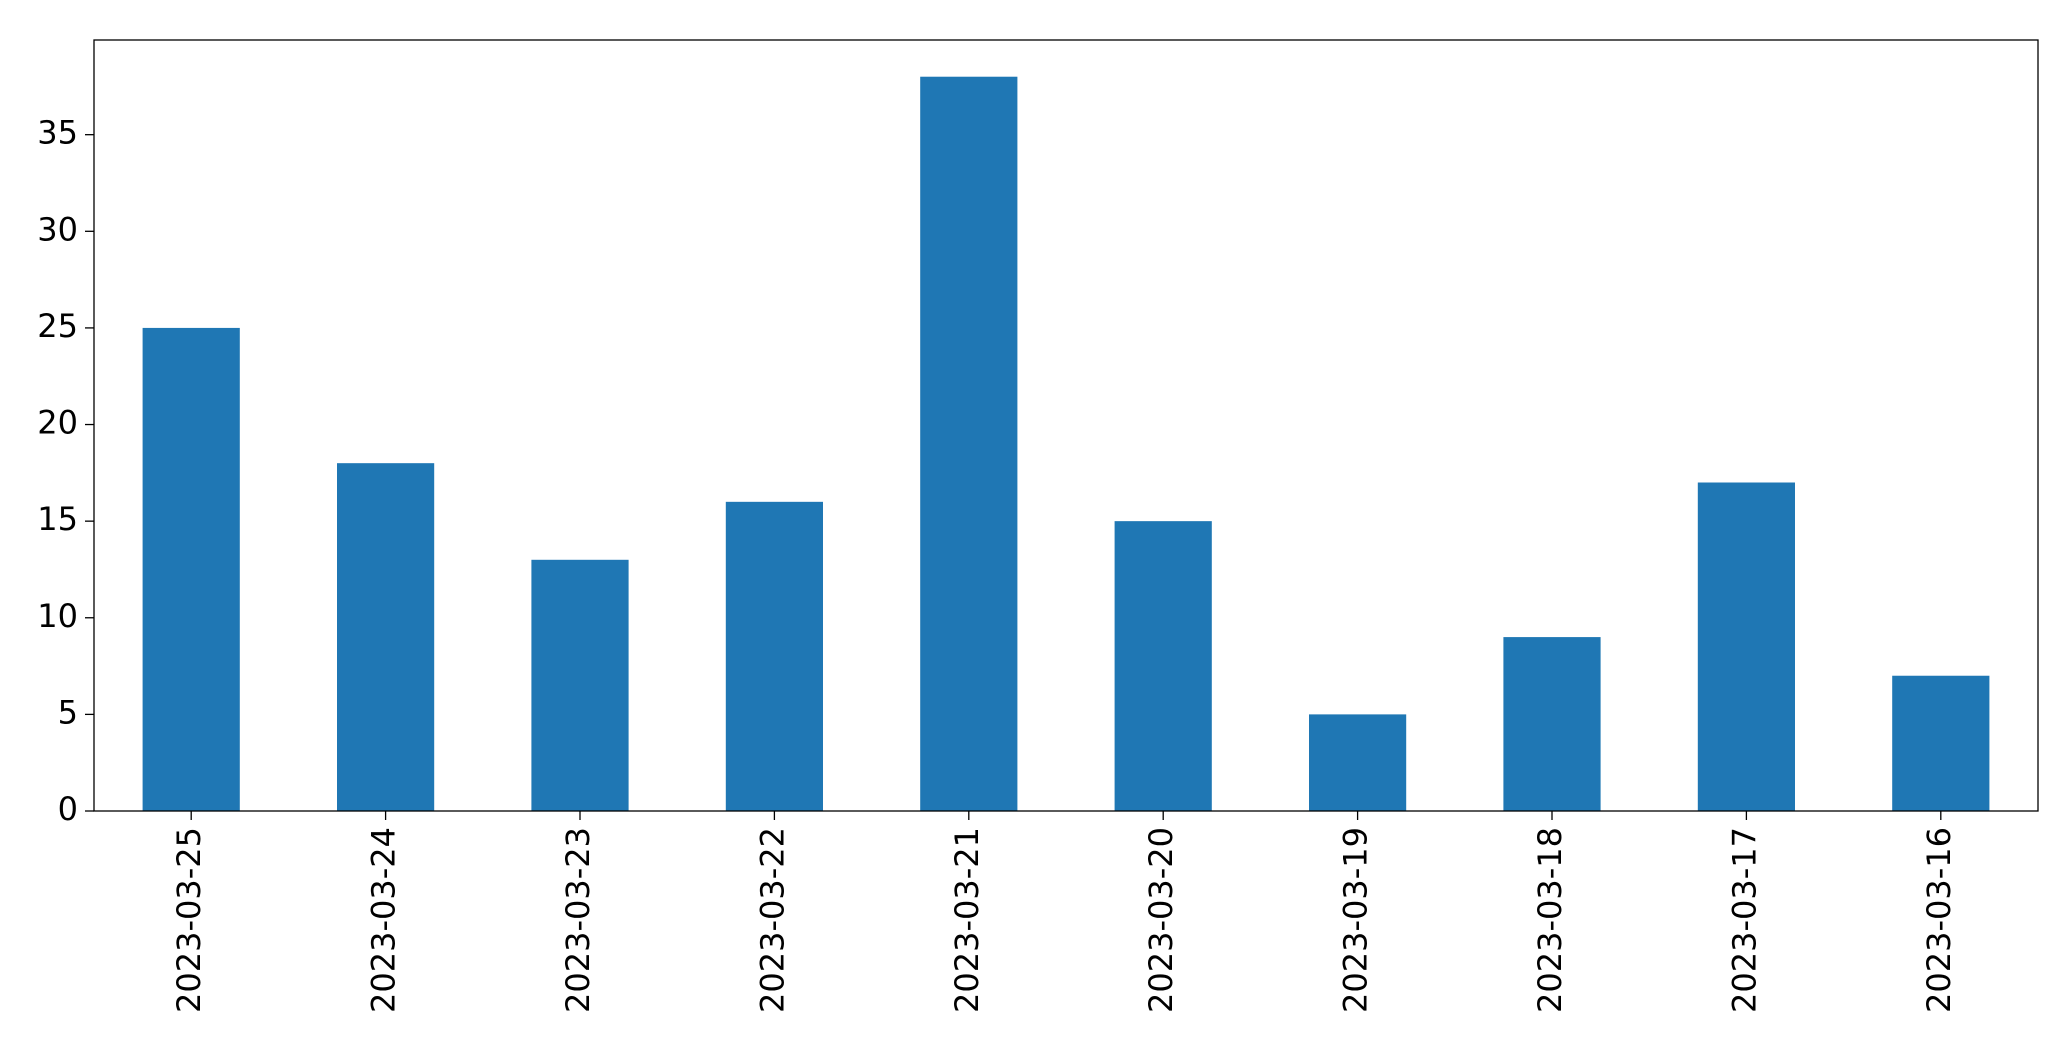  What do you see at coordinates (384, 920) in the screenshot?
I see `x-tick-label: 2023-03-24` at bounding box center [384, 920].